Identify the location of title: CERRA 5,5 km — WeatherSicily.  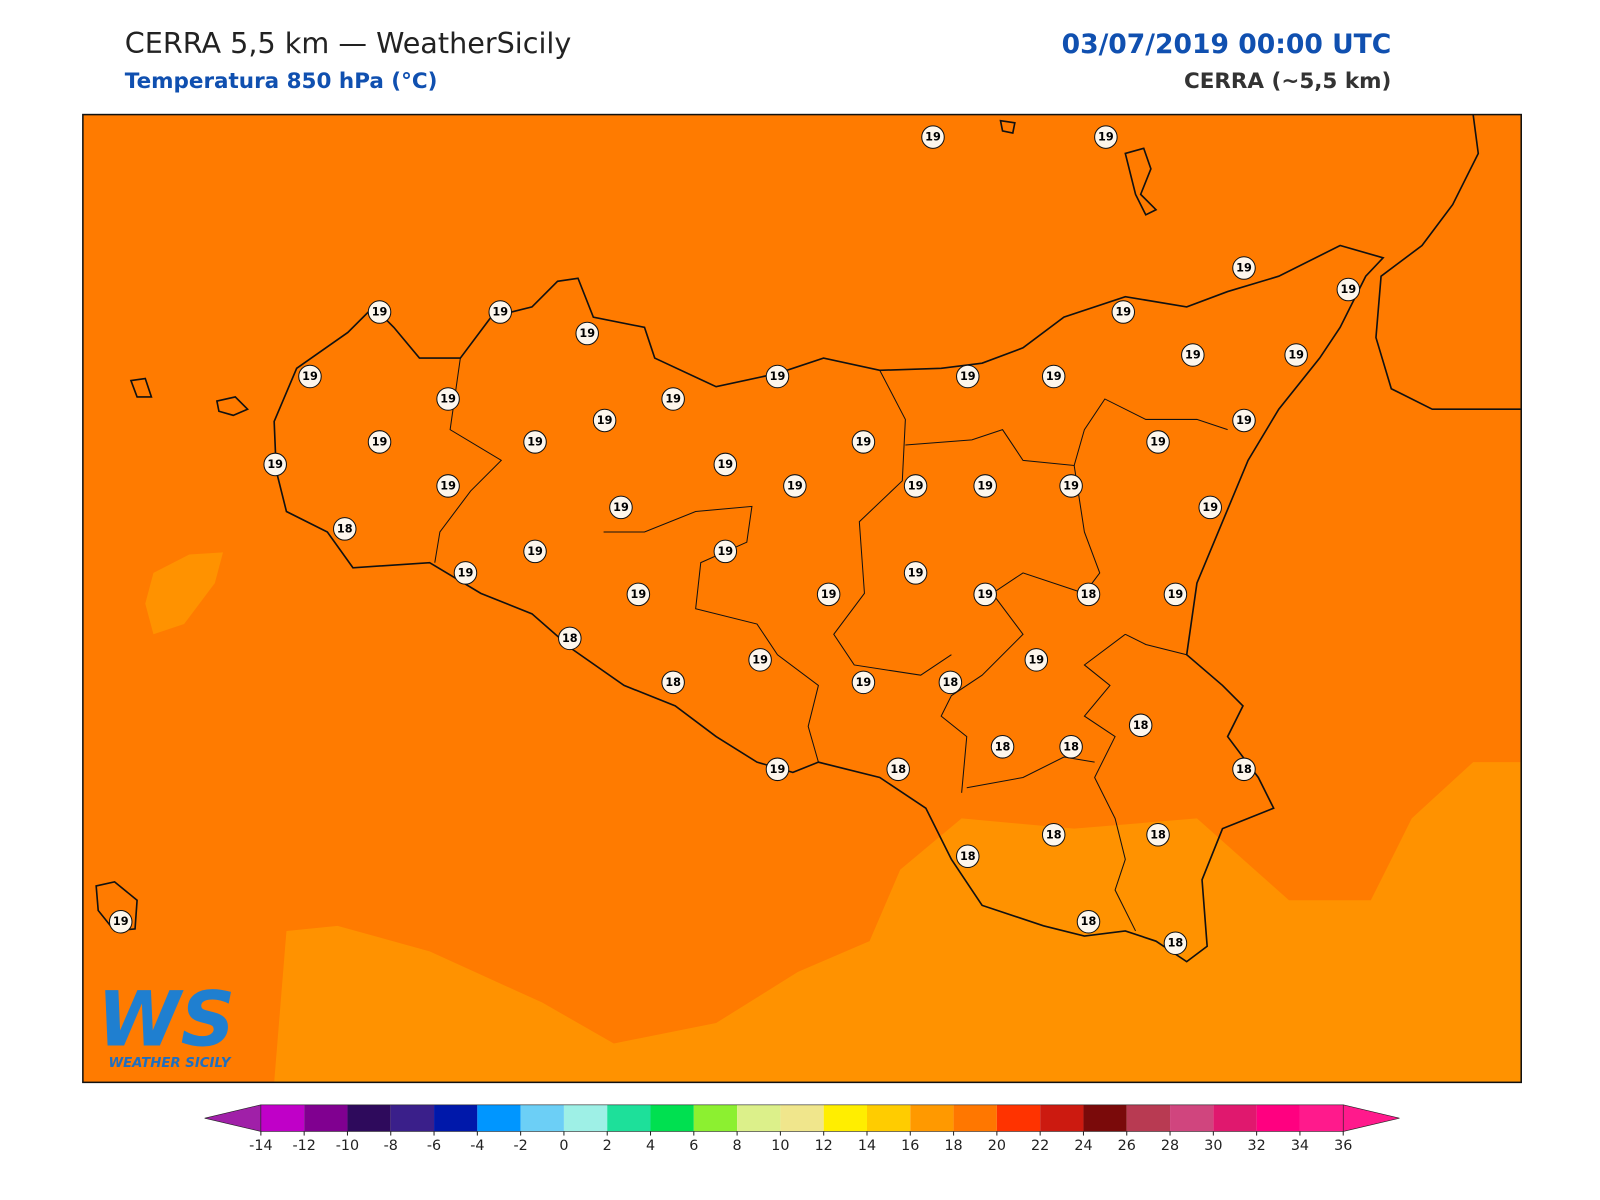
(348, 43).